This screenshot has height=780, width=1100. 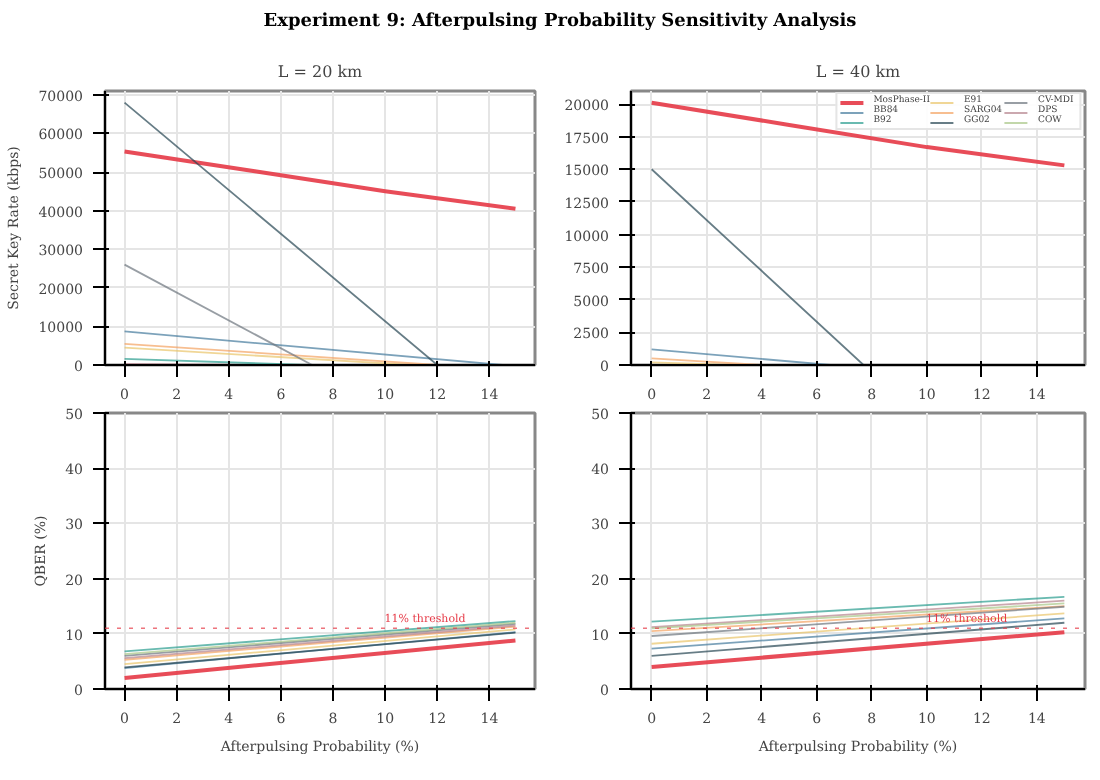 What do you see at coordinates (858, 72) in the screenshot?
I see `chart-title: L = 40 km` at bounding box center [858, 72].